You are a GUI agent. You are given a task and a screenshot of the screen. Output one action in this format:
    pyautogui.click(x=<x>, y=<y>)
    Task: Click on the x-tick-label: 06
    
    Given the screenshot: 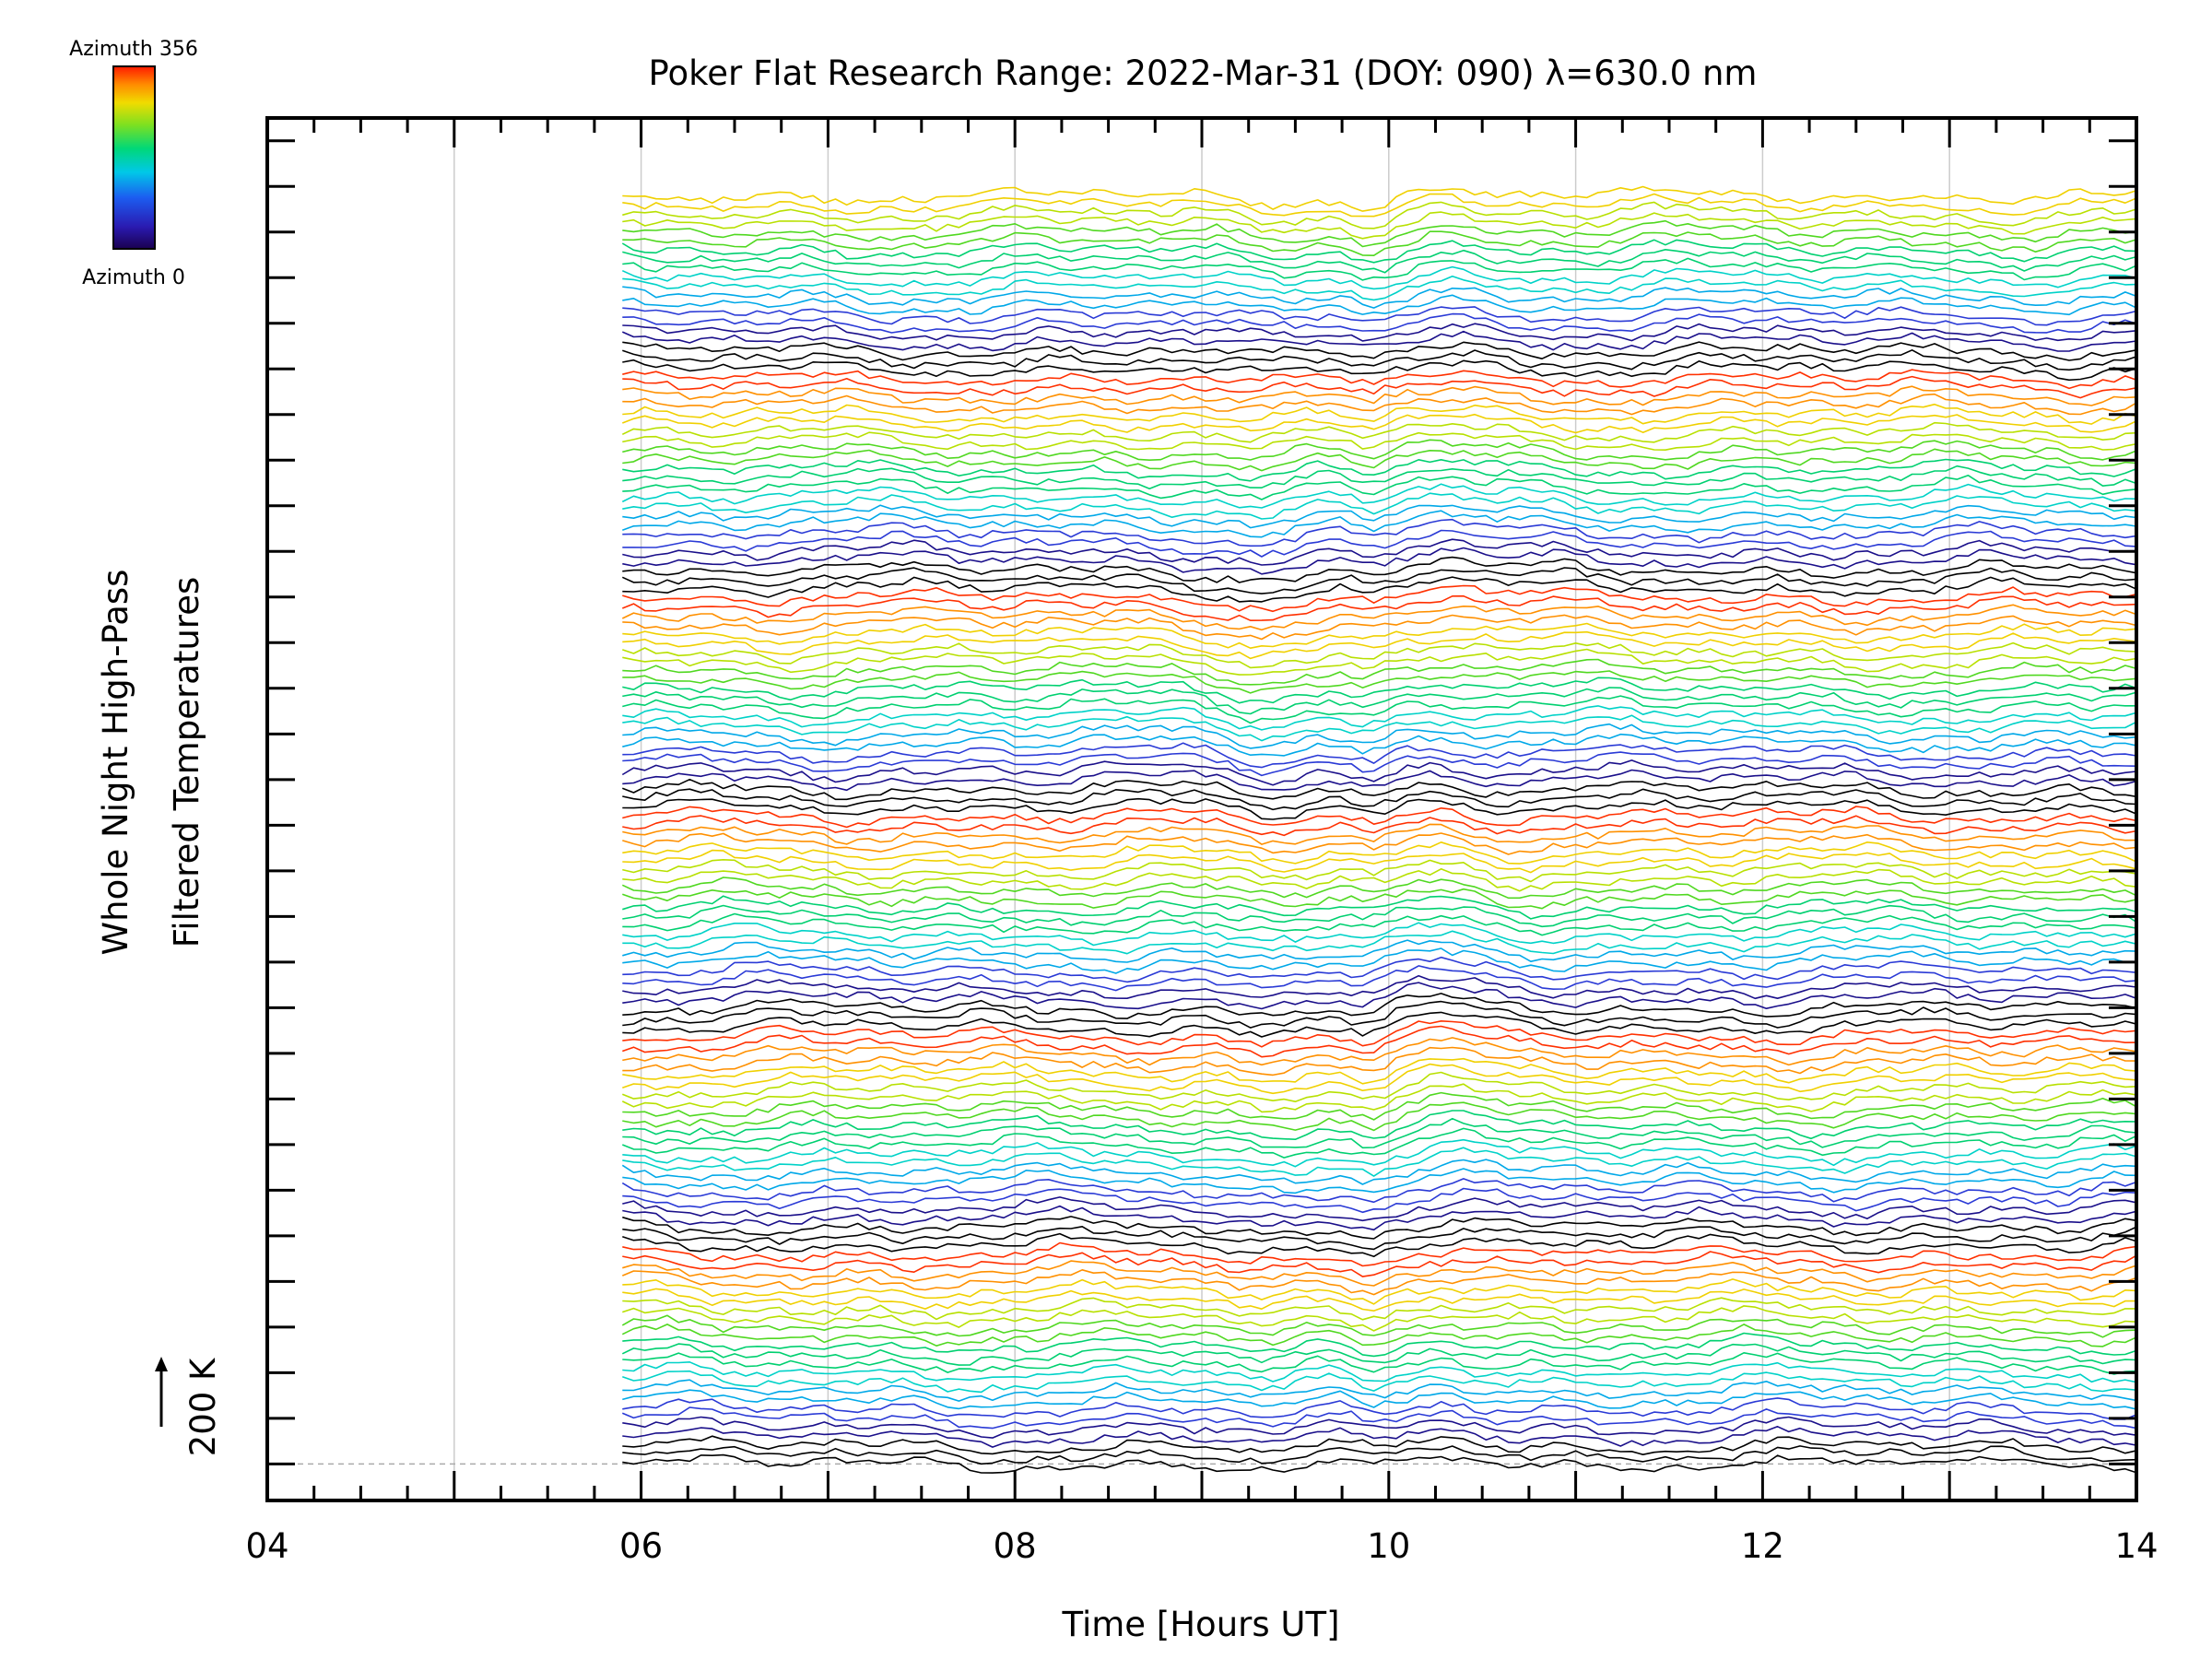 What is the action you would take?
    pyautogui.click(x=641, y=1546)
    